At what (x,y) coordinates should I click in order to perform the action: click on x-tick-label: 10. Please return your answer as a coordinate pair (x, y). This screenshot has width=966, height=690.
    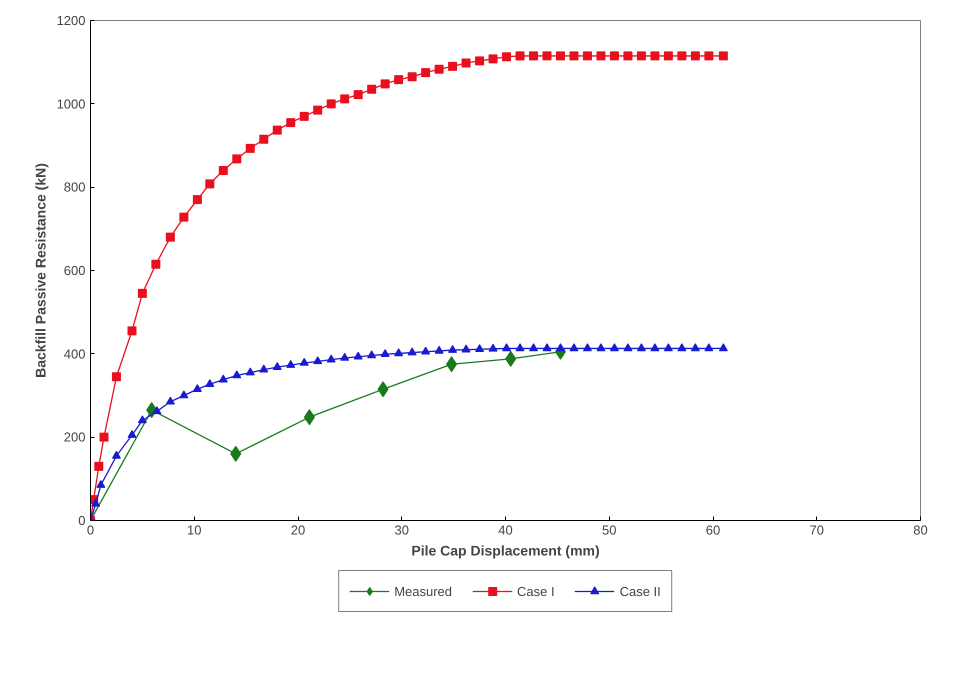
    Looking at the image, I should click on (194, 530).